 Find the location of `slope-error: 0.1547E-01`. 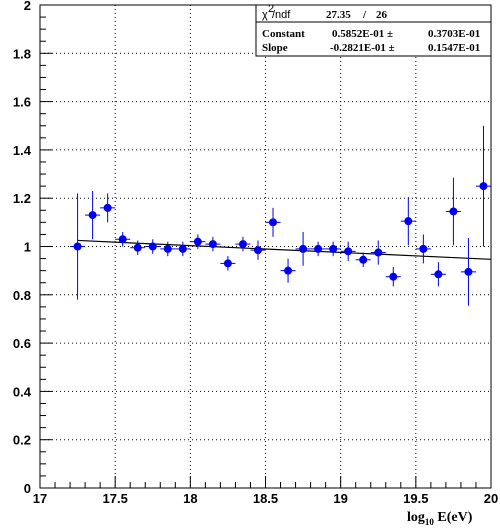

slope-error: 0.1547E-01 is located at coordinates (454, 48).